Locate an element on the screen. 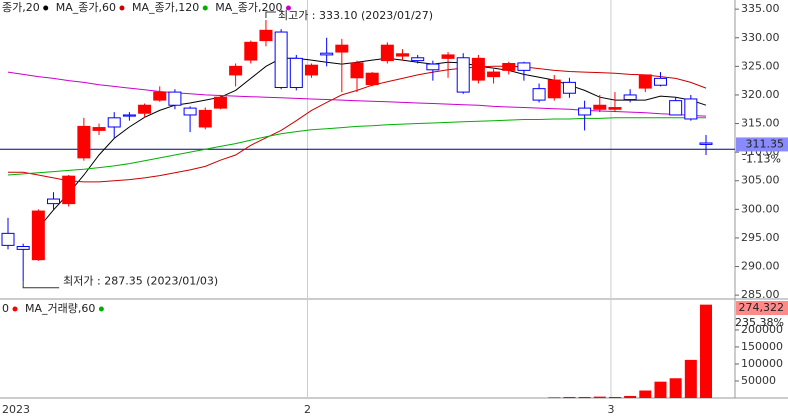  last-price-badge is located at coordinates (762, 144).